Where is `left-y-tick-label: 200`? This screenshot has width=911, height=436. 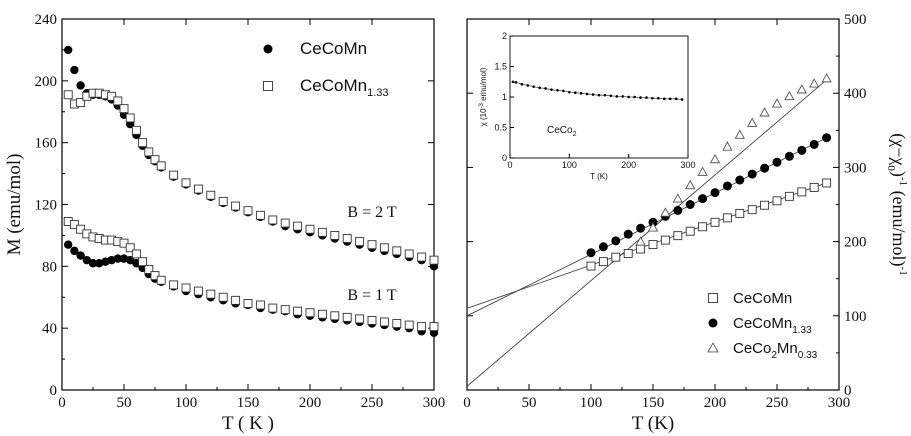 left-y-tick-label: 200 is located at coordinates (46, 82).